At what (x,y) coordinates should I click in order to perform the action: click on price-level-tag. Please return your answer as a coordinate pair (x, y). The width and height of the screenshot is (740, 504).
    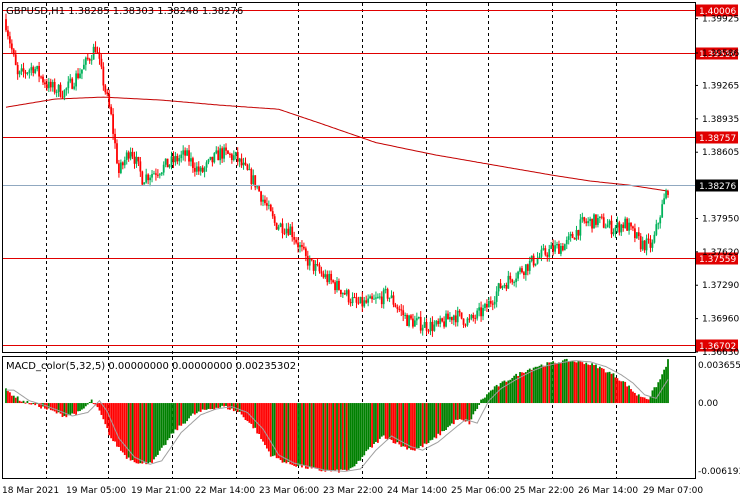
    Looking at the image, I should click on (717, 345).